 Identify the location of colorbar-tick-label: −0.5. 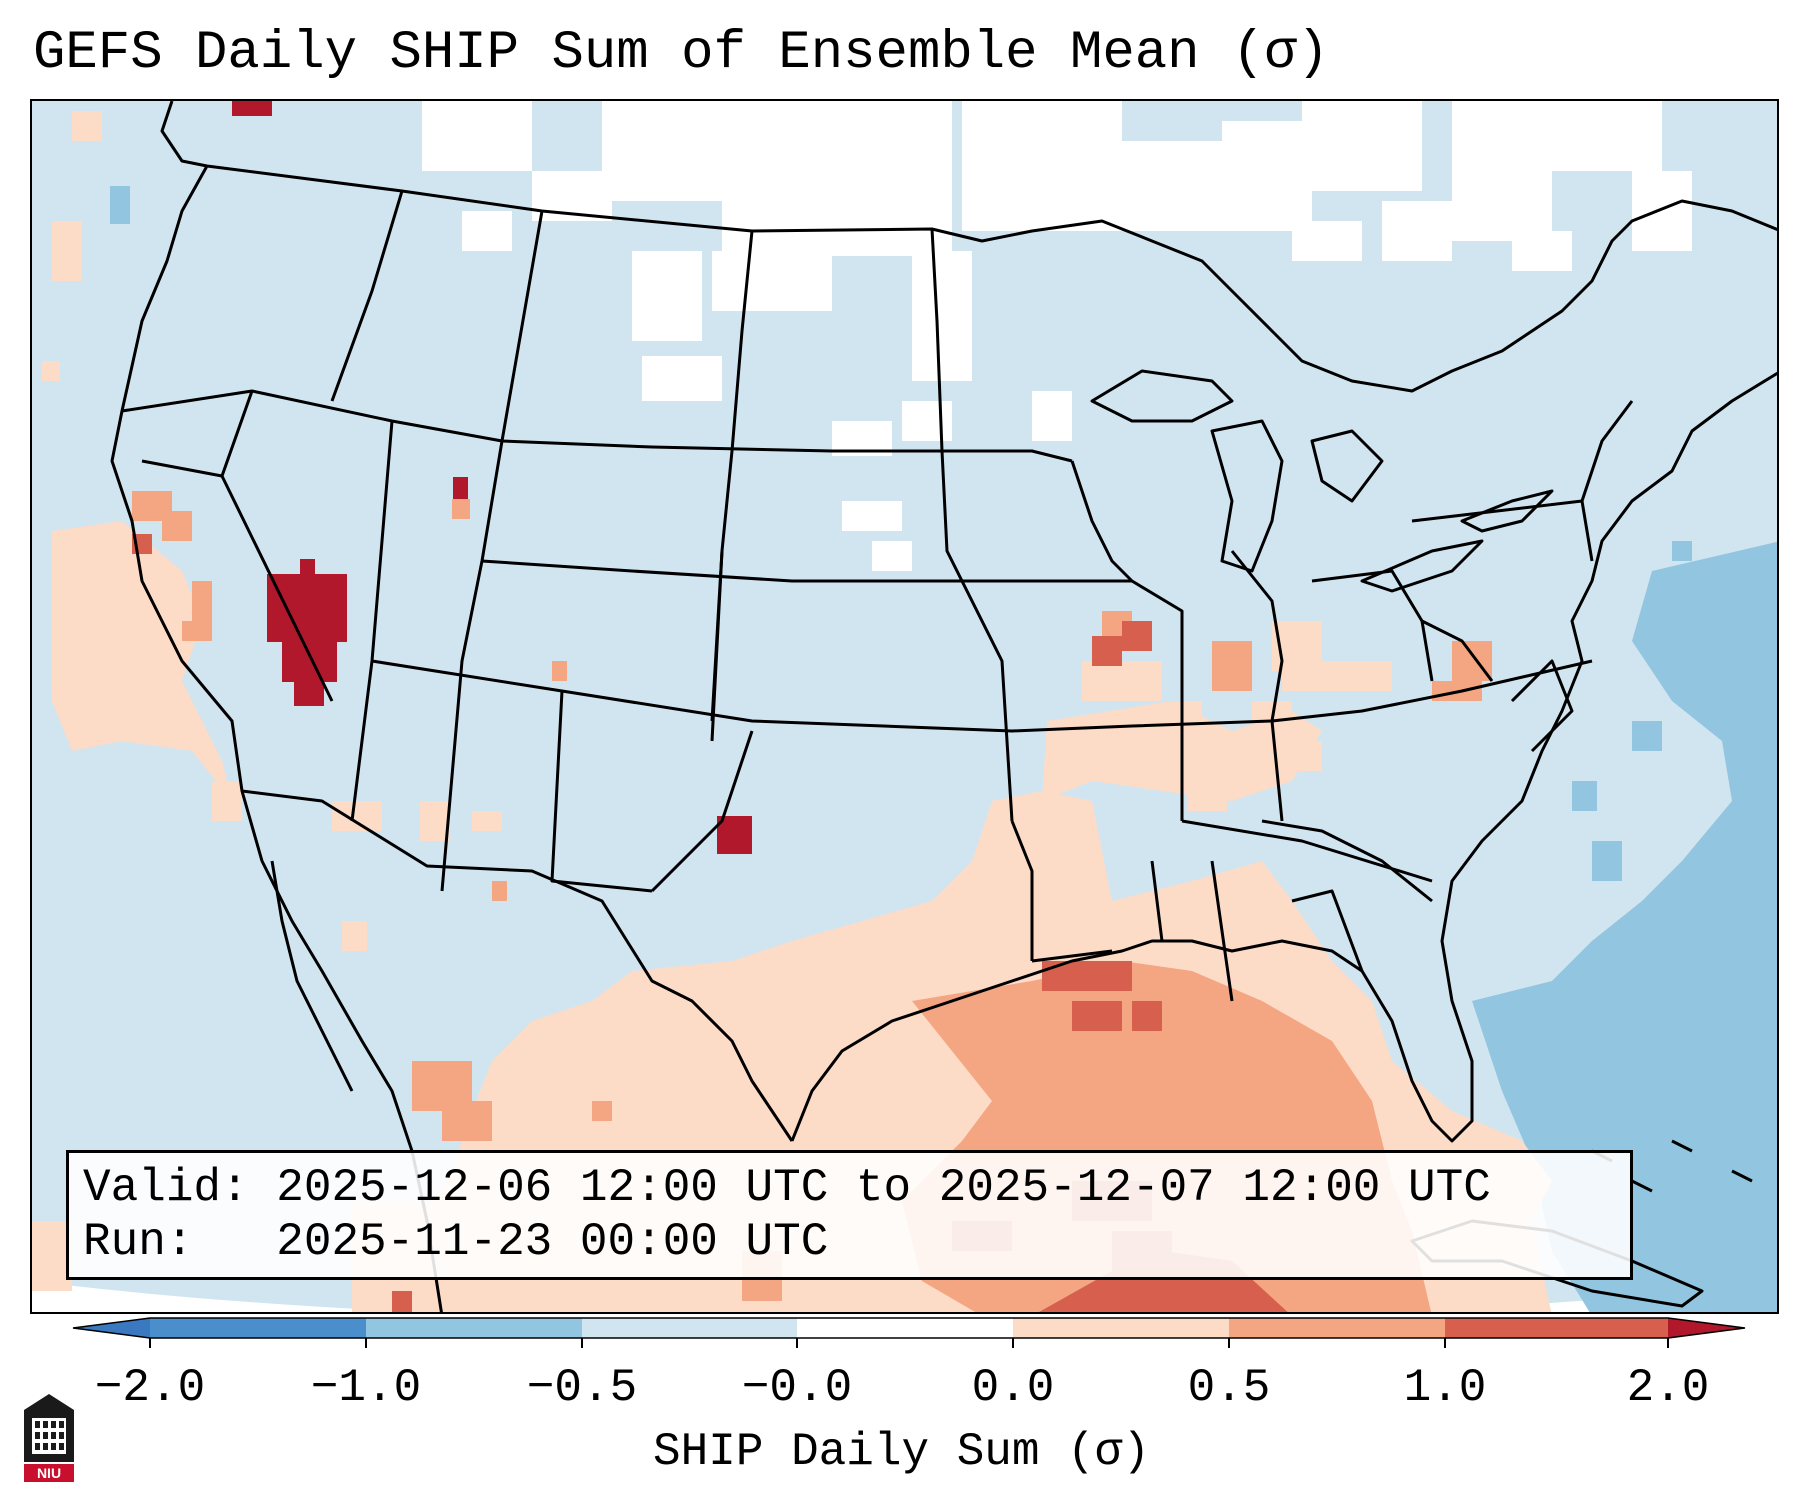
(582, 1388).